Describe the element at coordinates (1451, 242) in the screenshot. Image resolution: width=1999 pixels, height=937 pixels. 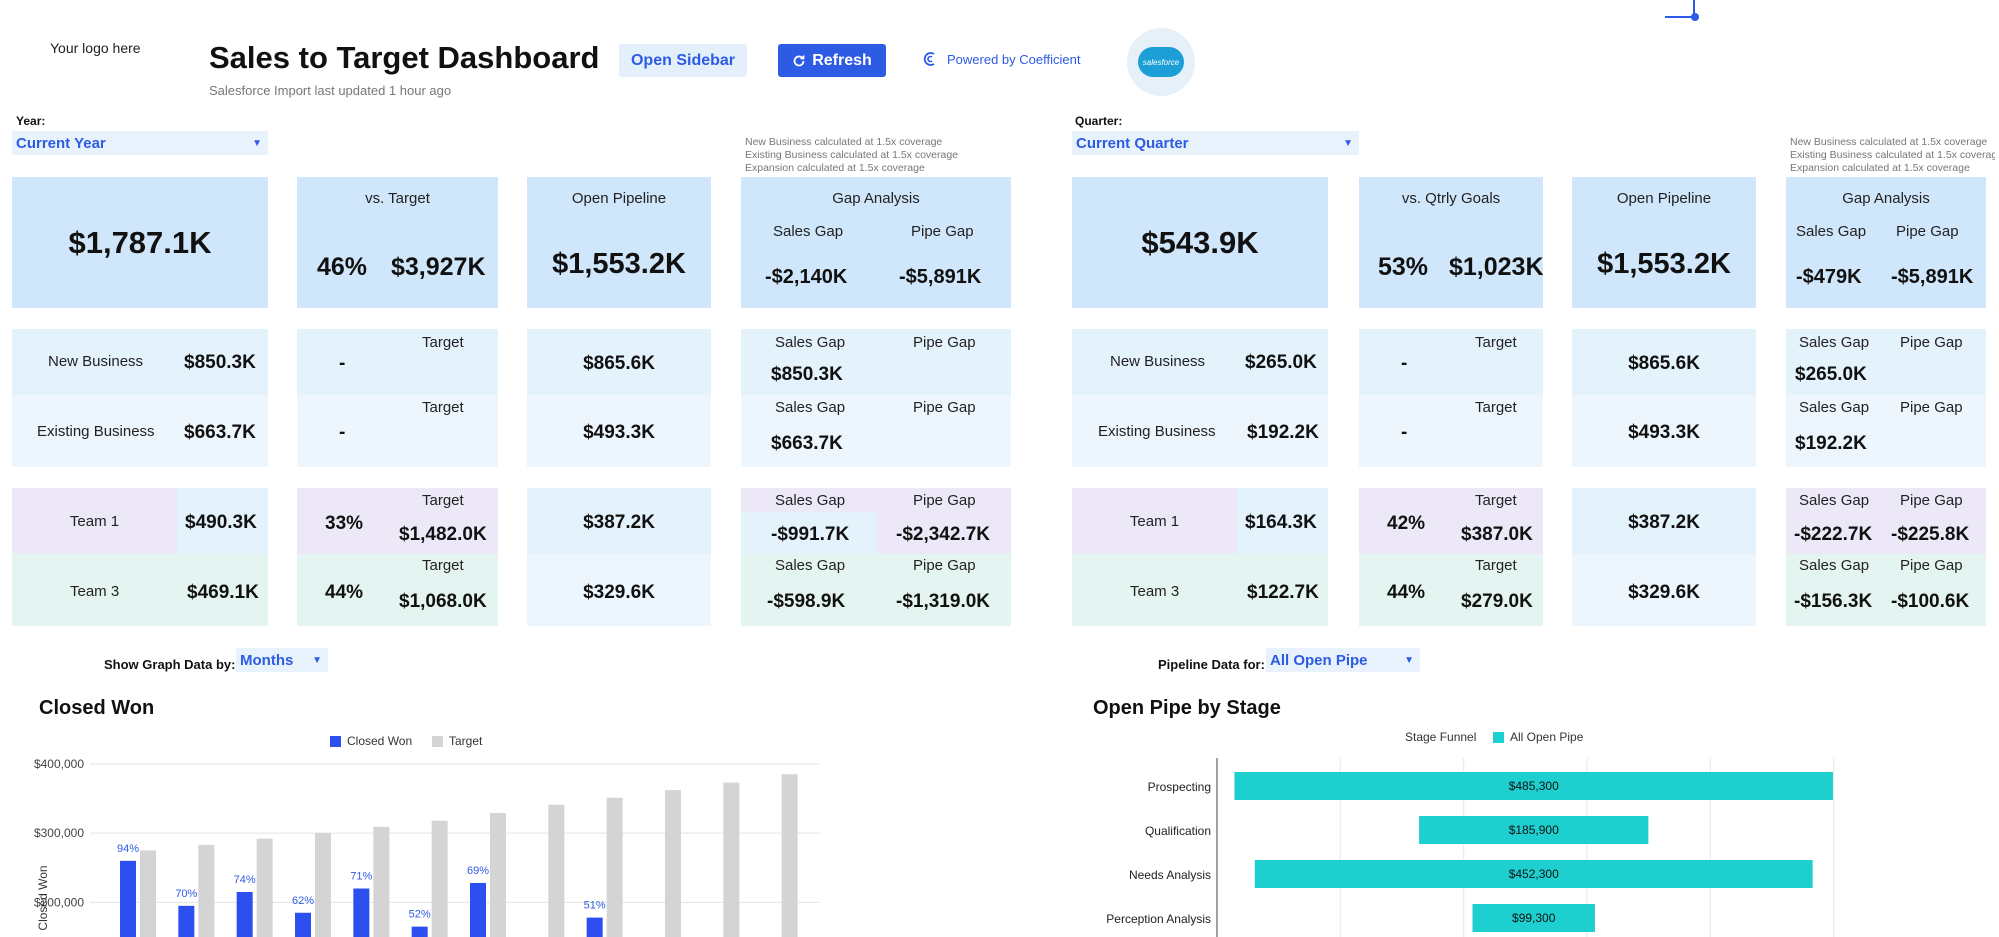
I see `vs-goals-card: vs. Qtrly Goals 53% $1,023K` at that location.